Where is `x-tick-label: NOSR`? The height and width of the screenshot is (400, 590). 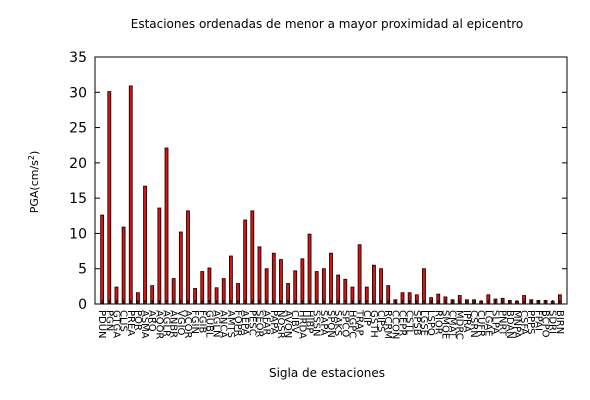
x-tick-label: NOSR is located at coordinates (280, 324).